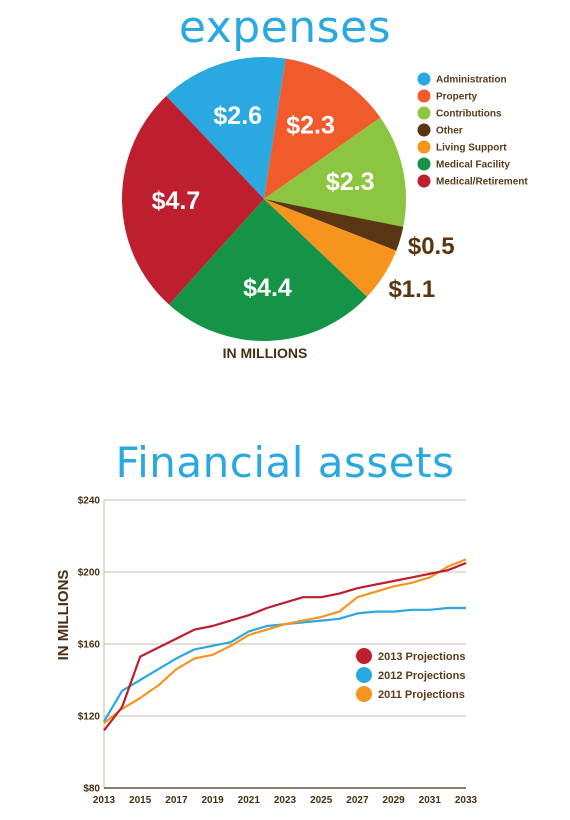 This screenshot has height=820, width=570. I want to click on legend-label: Contributions, so click(469, 114).